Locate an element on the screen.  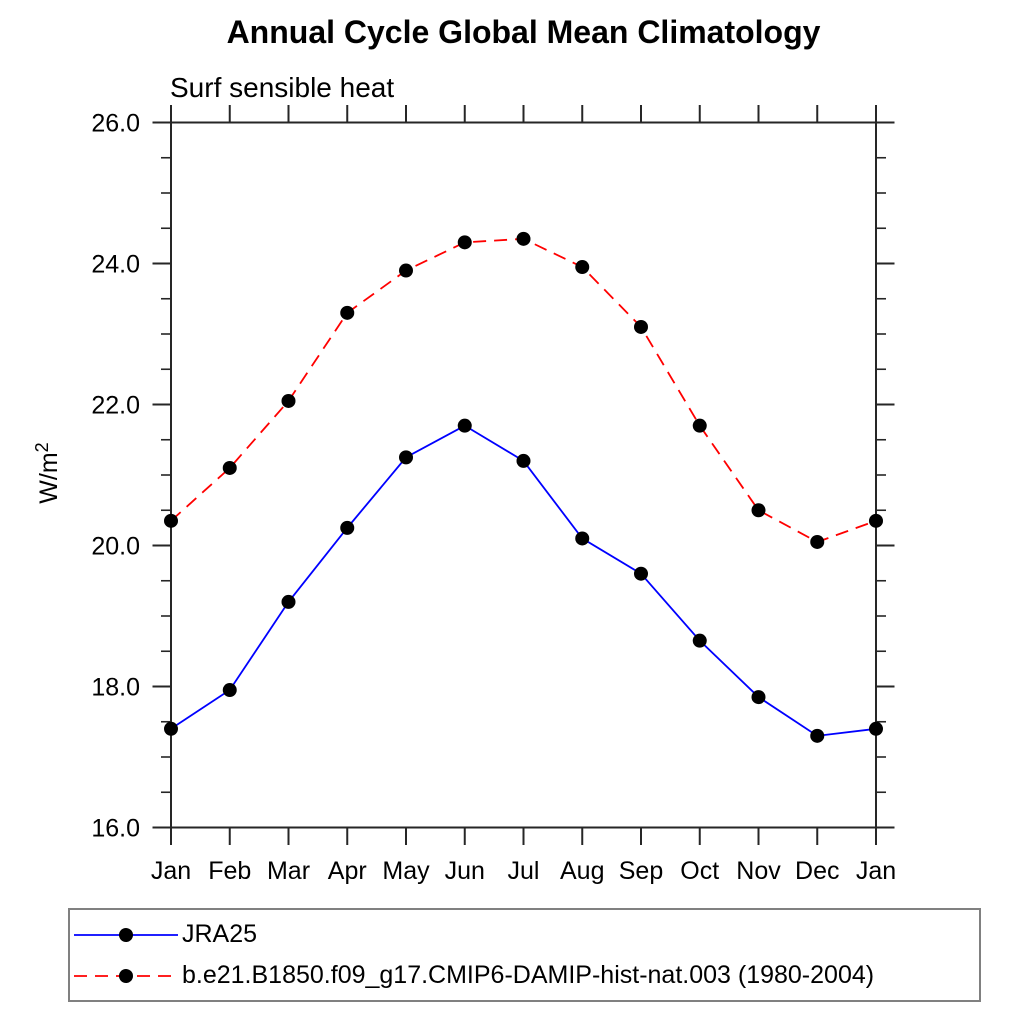
x-tick-label: Sep is located at coordinates (641, 871).